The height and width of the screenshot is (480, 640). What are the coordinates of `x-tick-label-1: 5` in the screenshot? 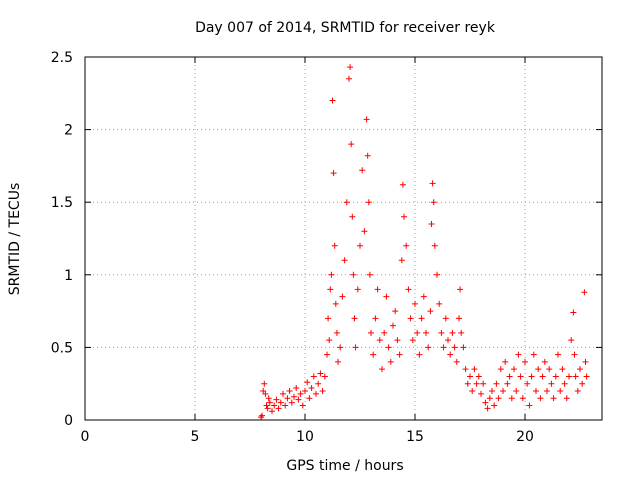 It's located at (195, 437).